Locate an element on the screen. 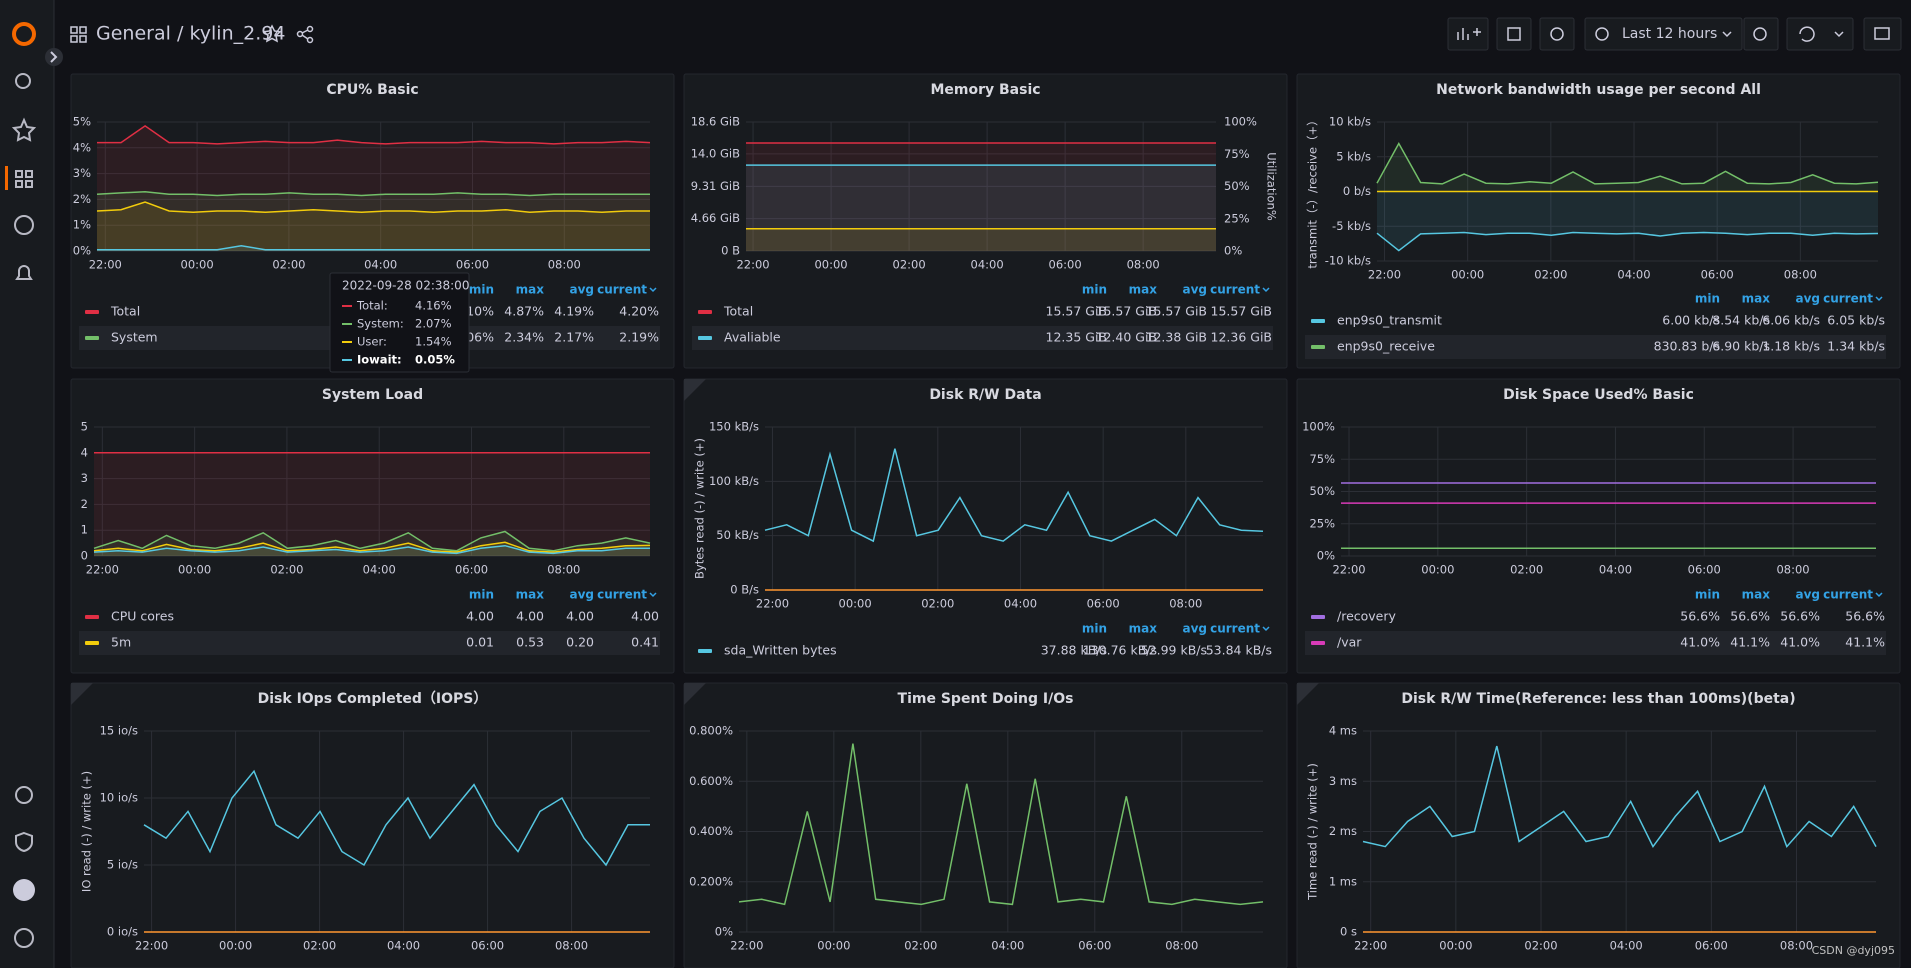 The image size is (1911, 968). x-tick-label: 00:00 is located at coordinates (194, 570).